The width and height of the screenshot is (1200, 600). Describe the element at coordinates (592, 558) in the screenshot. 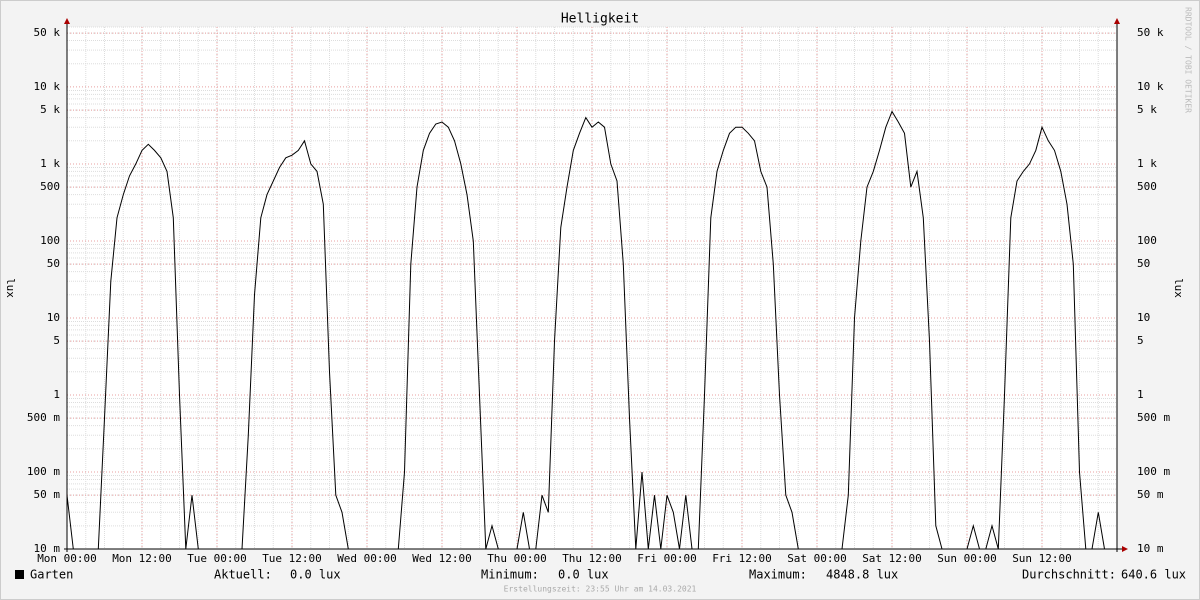

I see `x-tick-label: Thu 12:00` at that location.